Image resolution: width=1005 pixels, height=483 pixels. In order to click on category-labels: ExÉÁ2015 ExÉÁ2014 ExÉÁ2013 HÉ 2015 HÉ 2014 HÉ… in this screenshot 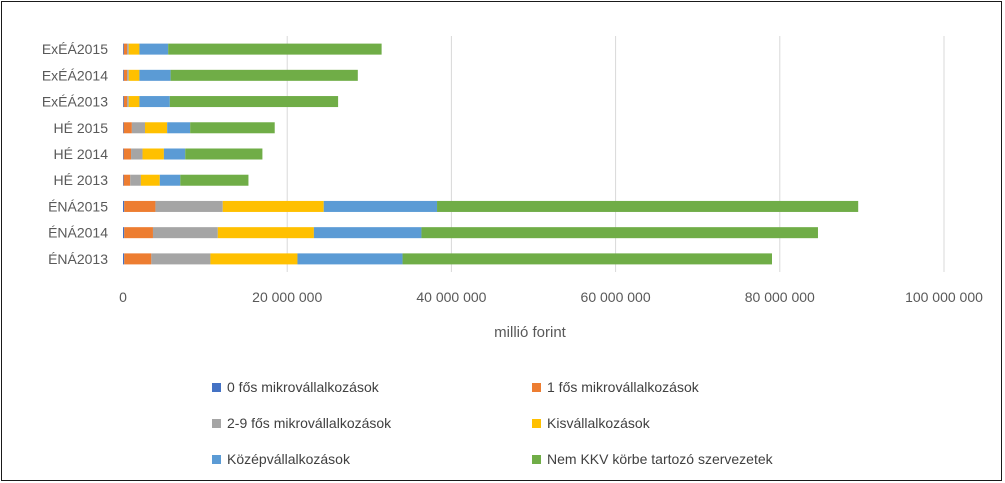, I will do `click(75, 154)`.